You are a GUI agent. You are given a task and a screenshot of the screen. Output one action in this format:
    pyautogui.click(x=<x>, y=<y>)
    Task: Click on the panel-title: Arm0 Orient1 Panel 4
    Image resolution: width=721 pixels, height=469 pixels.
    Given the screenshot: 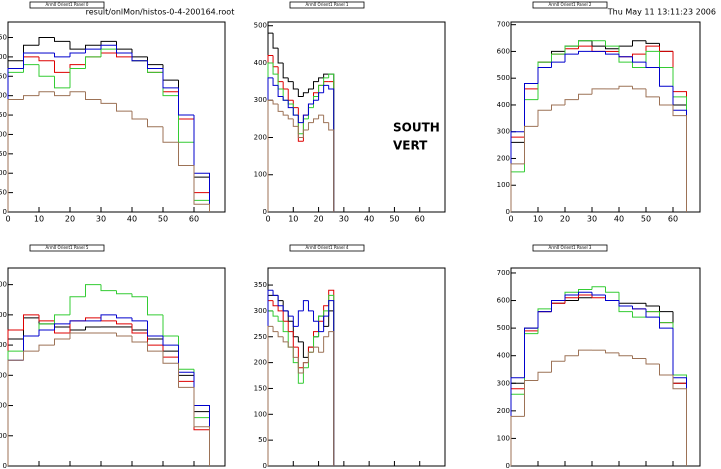 What is the action you would take?
    pyautogui.click(x=327, y=247)
    